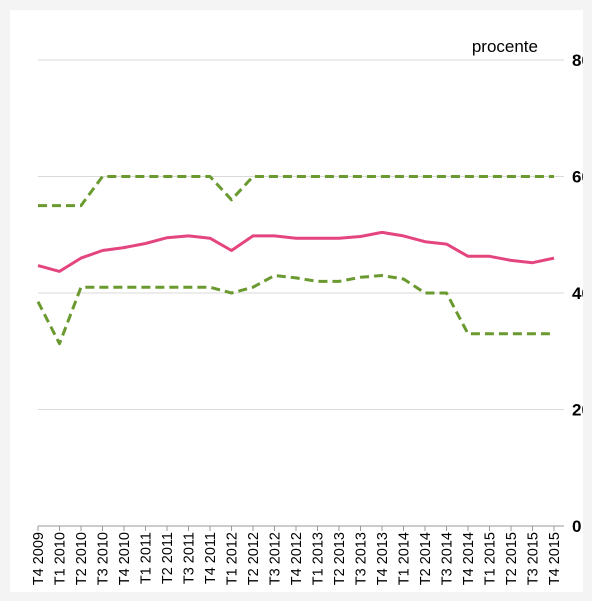 Image resolution: width=592 pixels, height=601 pixels. Describe the element at coordinates (125, 558) in the screenshot. I see `x-tick-label: T4 2010` at that location.